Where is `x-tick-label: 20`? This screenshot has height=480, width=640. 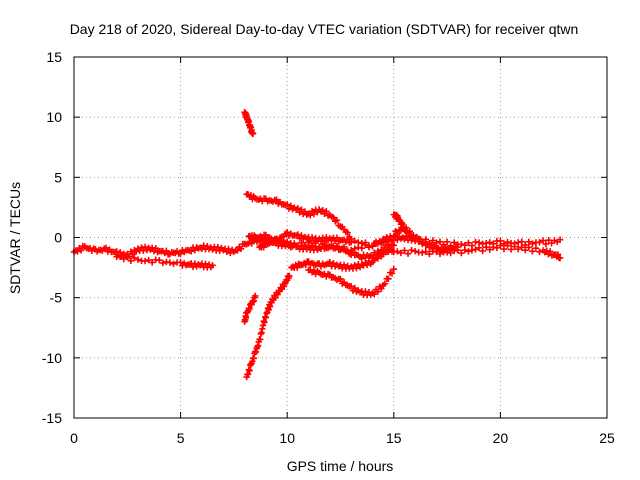 x-tick-label: 20 is located at coordinates (501, 438).